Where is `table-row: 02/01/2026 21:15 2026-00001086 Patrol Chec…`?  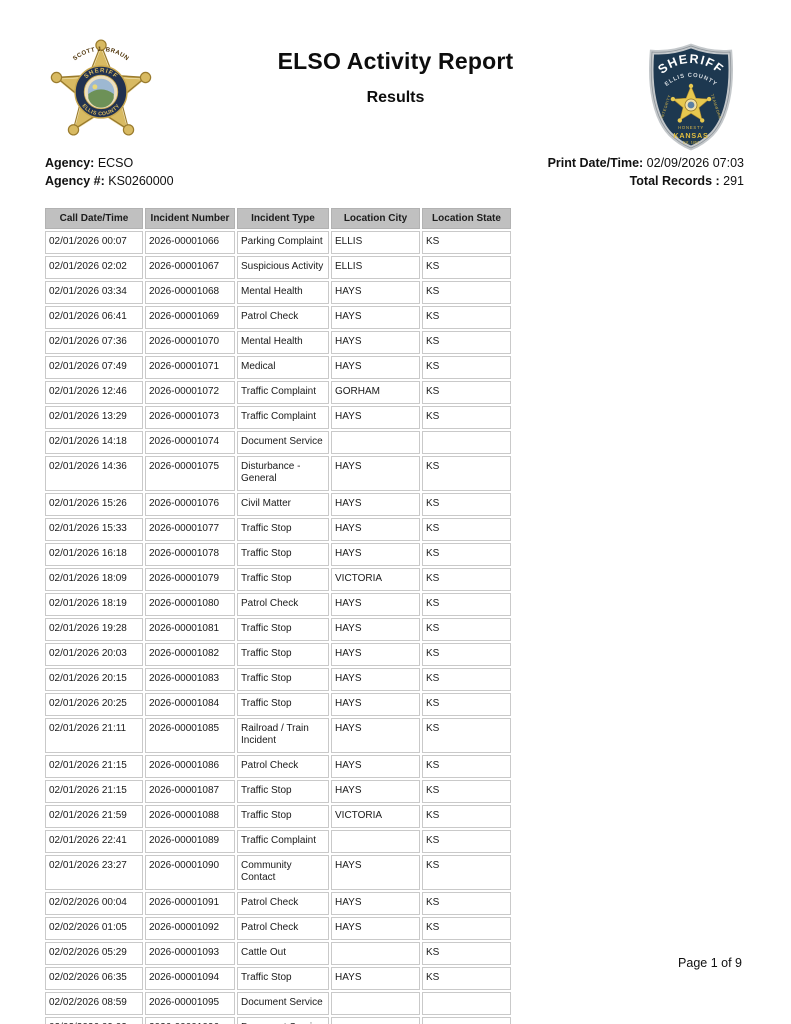 table-row: 02/01/2026 21:15 2026-00001086 Patrol Chec… is located at coordinates (278, 766).